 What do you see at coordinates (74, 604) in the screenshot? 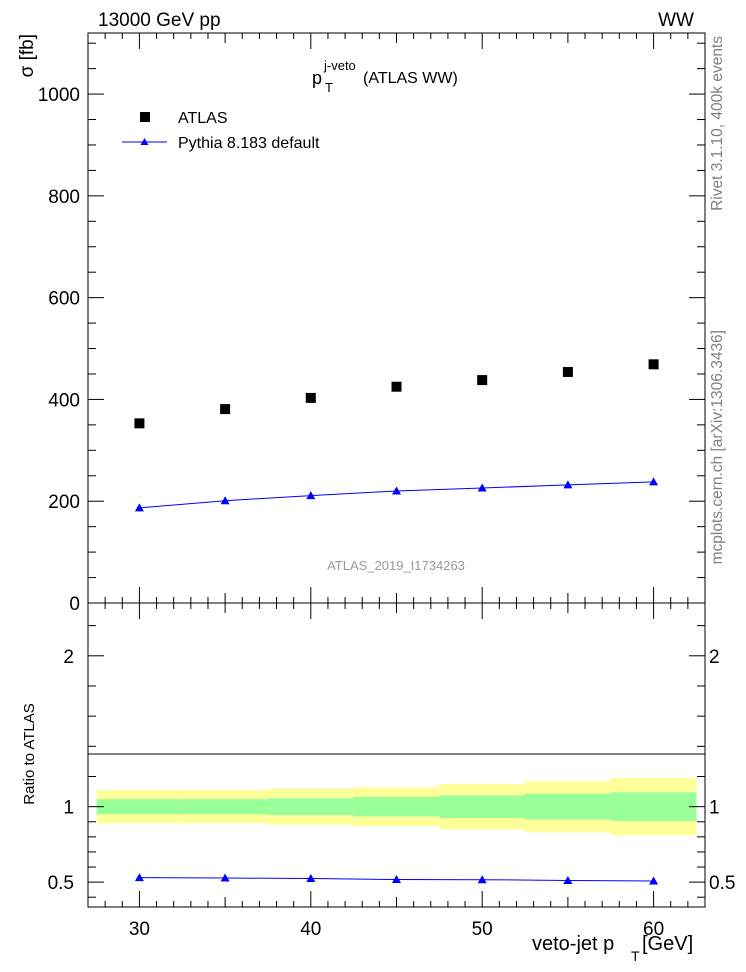
I see `y-tick-label: 0` at bounding box center [74, 604].